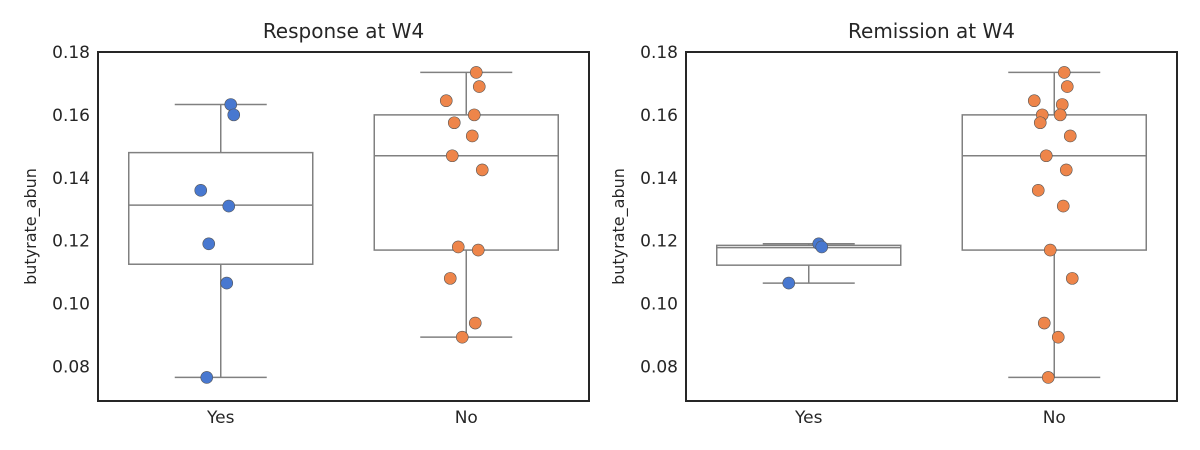 The height and width of the screenshot is (450, 1200). What do you see at coordinates (931, 31) in the screenshot?
I see `chart-title: Remission at W4` at bounding box center [931, 31].